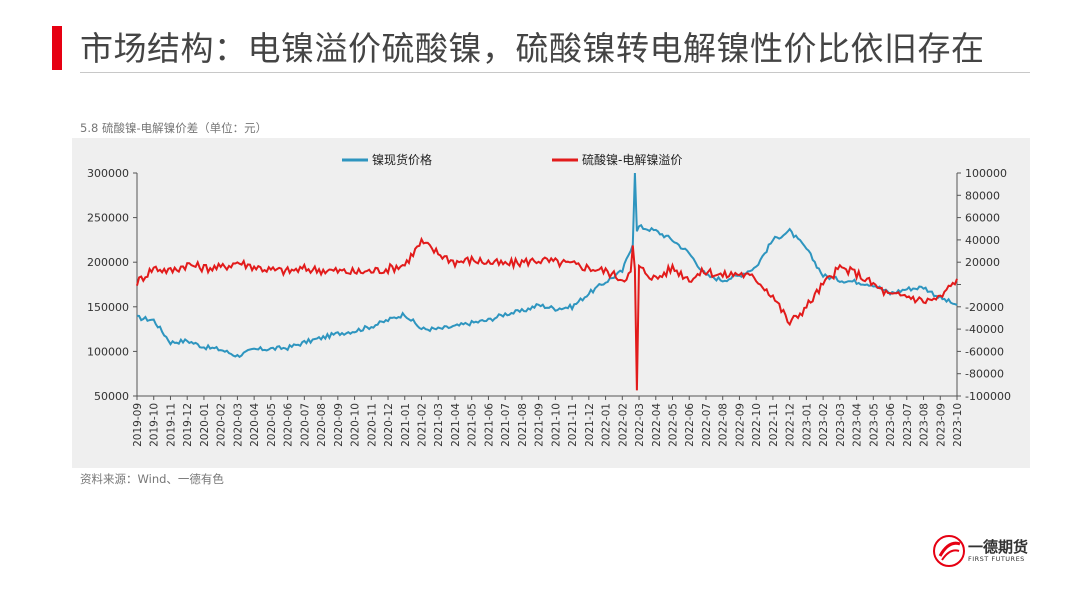 This screenshot has width=1080, height=608. Describe the element at coordinates (949, 551) in the screenshot. I see `logo-mark-icon` at that location.